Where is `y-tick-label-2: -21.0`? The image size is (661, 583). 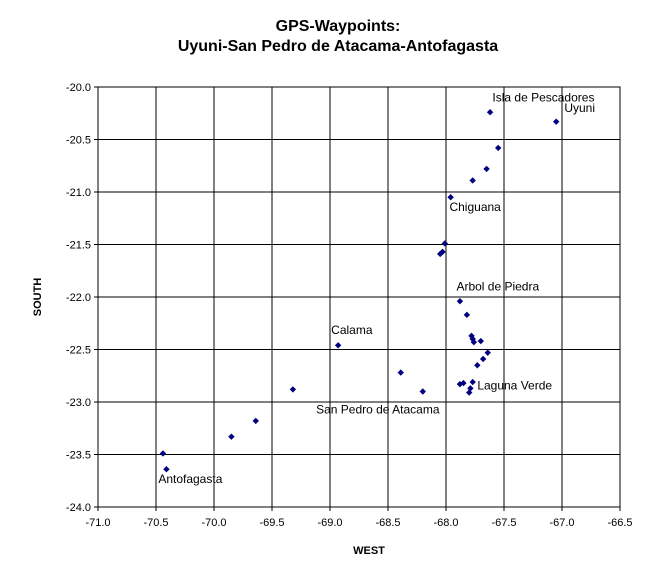 y-tick-label-2: -21.0 is located at coordinates (78, 193).